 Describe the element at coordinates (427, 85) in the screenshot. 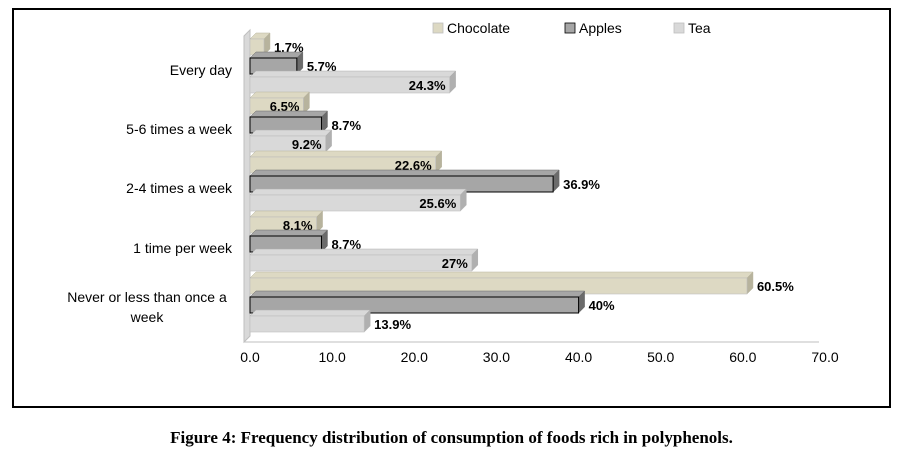

I see `data-label-tea-0: 24.3%` at that location.